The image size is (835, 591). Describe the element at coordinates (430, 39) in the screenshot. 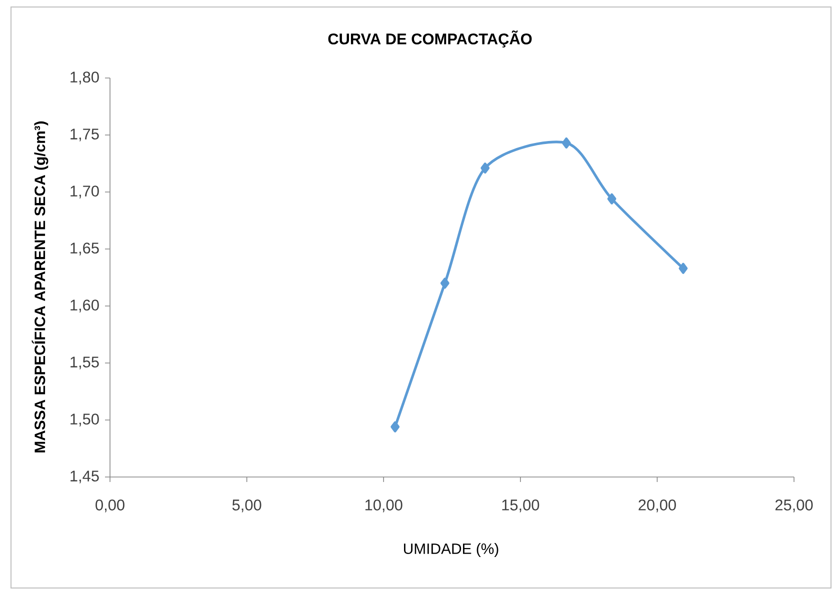

I see `chart-title: CURVA DE COMPACTAÇÃO` at that location.